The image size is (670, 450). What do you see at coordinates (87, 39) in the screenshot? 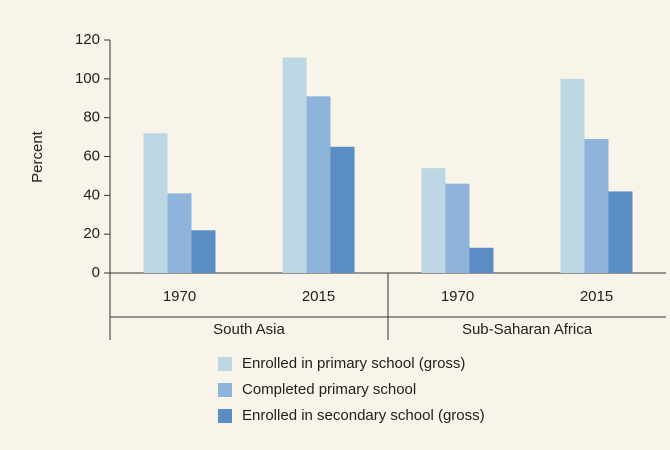
I see `y-tick-label: 120` at bounding box center [87, 39].